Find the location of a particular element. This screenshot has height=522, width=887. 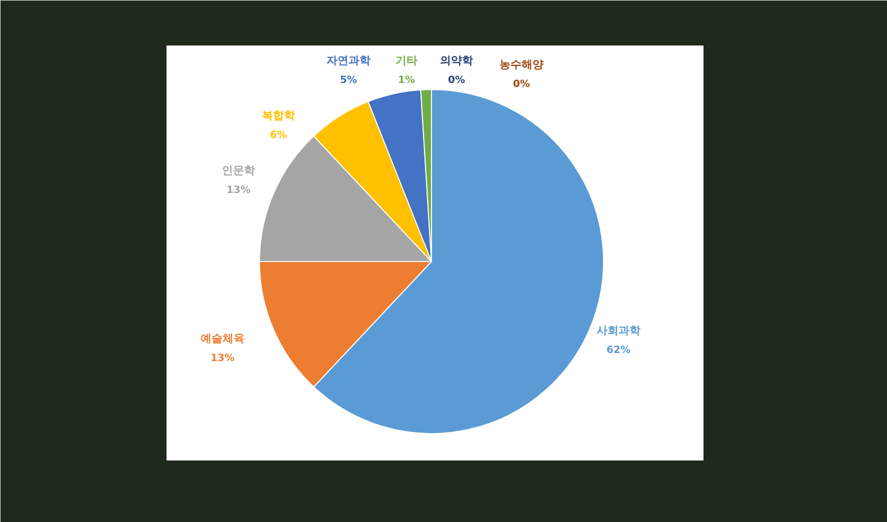

data-label: 1% is located at coordinates (406, 80).